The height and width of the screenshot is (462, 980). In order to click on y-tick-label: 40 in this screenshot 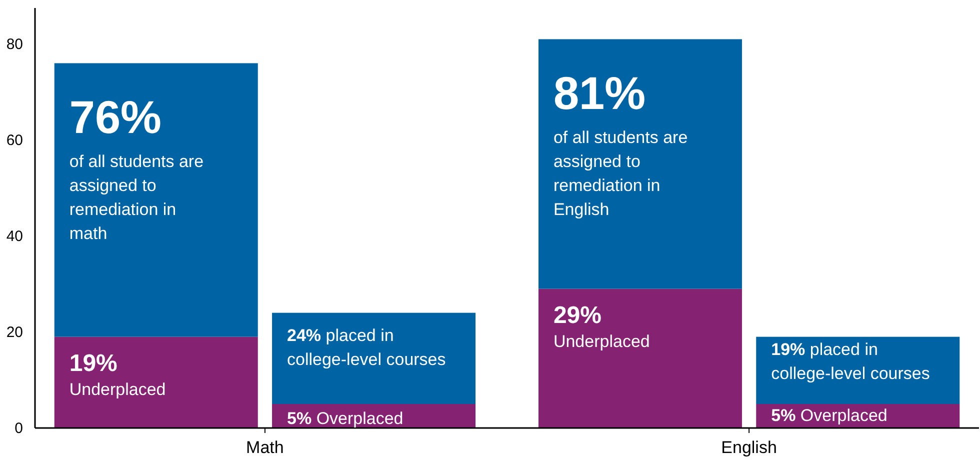, I will do `click(14, 236)`.